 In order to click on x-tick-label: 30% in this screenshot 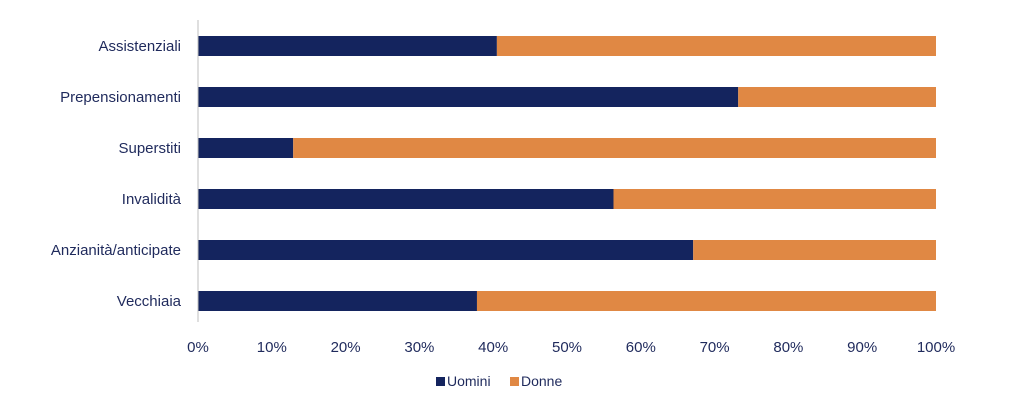, I will do `click(419, 347)`.